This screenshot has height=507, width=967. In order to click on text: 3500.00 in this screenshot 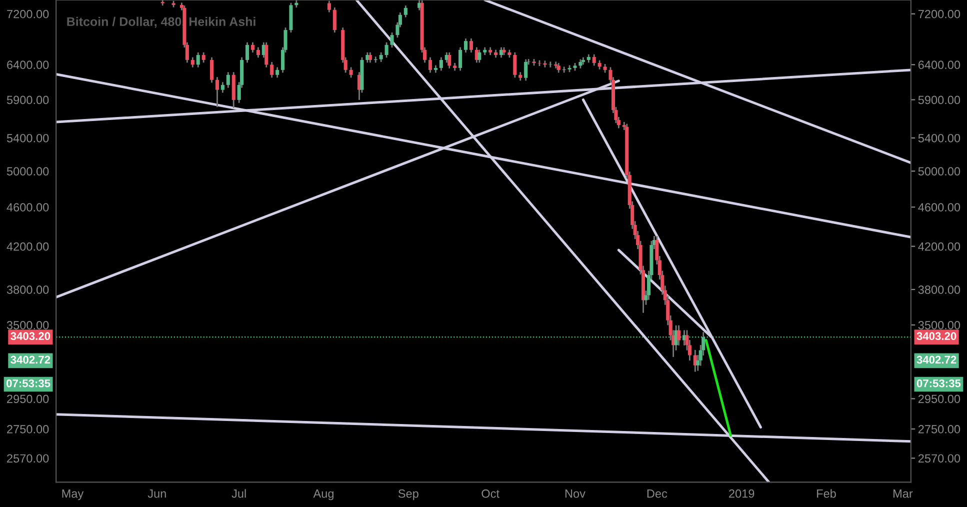, I will do `click(939, 325)`.